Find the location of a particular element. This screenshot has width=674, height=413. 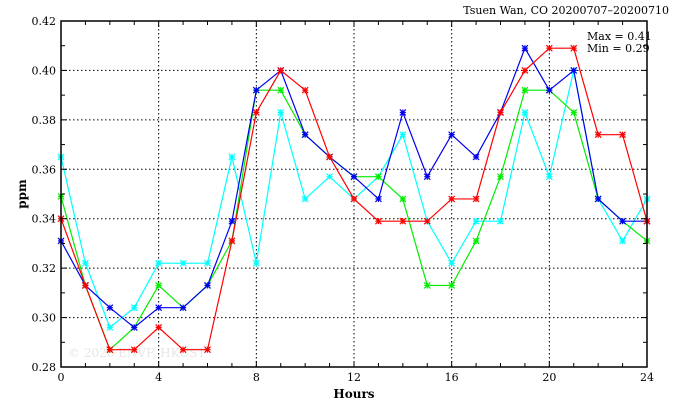

chart-title: Tsuen Wan, CO 20200707–20200710 is located at coordinates (566, 10).